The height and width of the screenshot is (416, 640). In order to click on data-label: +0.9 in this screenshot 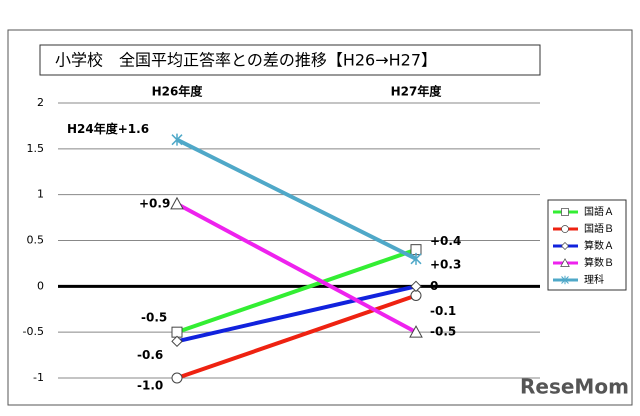, I will do `click(154, 203)`.